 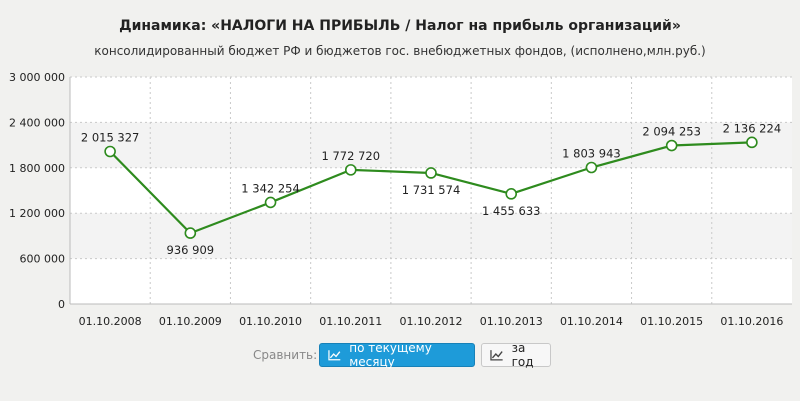 I want to click on compare-bar: Сравнить: по текущему месяцу за год, so click(x=400, y=355).